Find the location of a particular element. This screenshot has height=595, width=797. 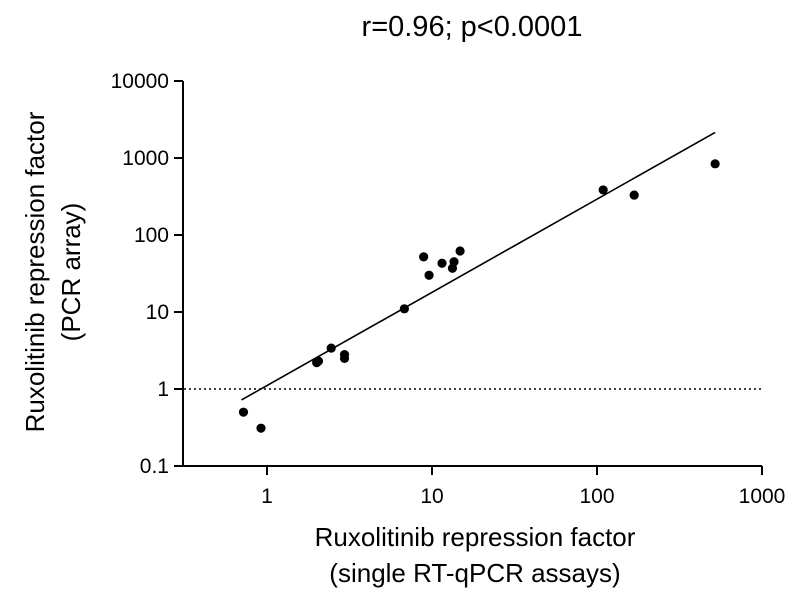

x-tick-label: 100 is located at coordinates (596, 496).